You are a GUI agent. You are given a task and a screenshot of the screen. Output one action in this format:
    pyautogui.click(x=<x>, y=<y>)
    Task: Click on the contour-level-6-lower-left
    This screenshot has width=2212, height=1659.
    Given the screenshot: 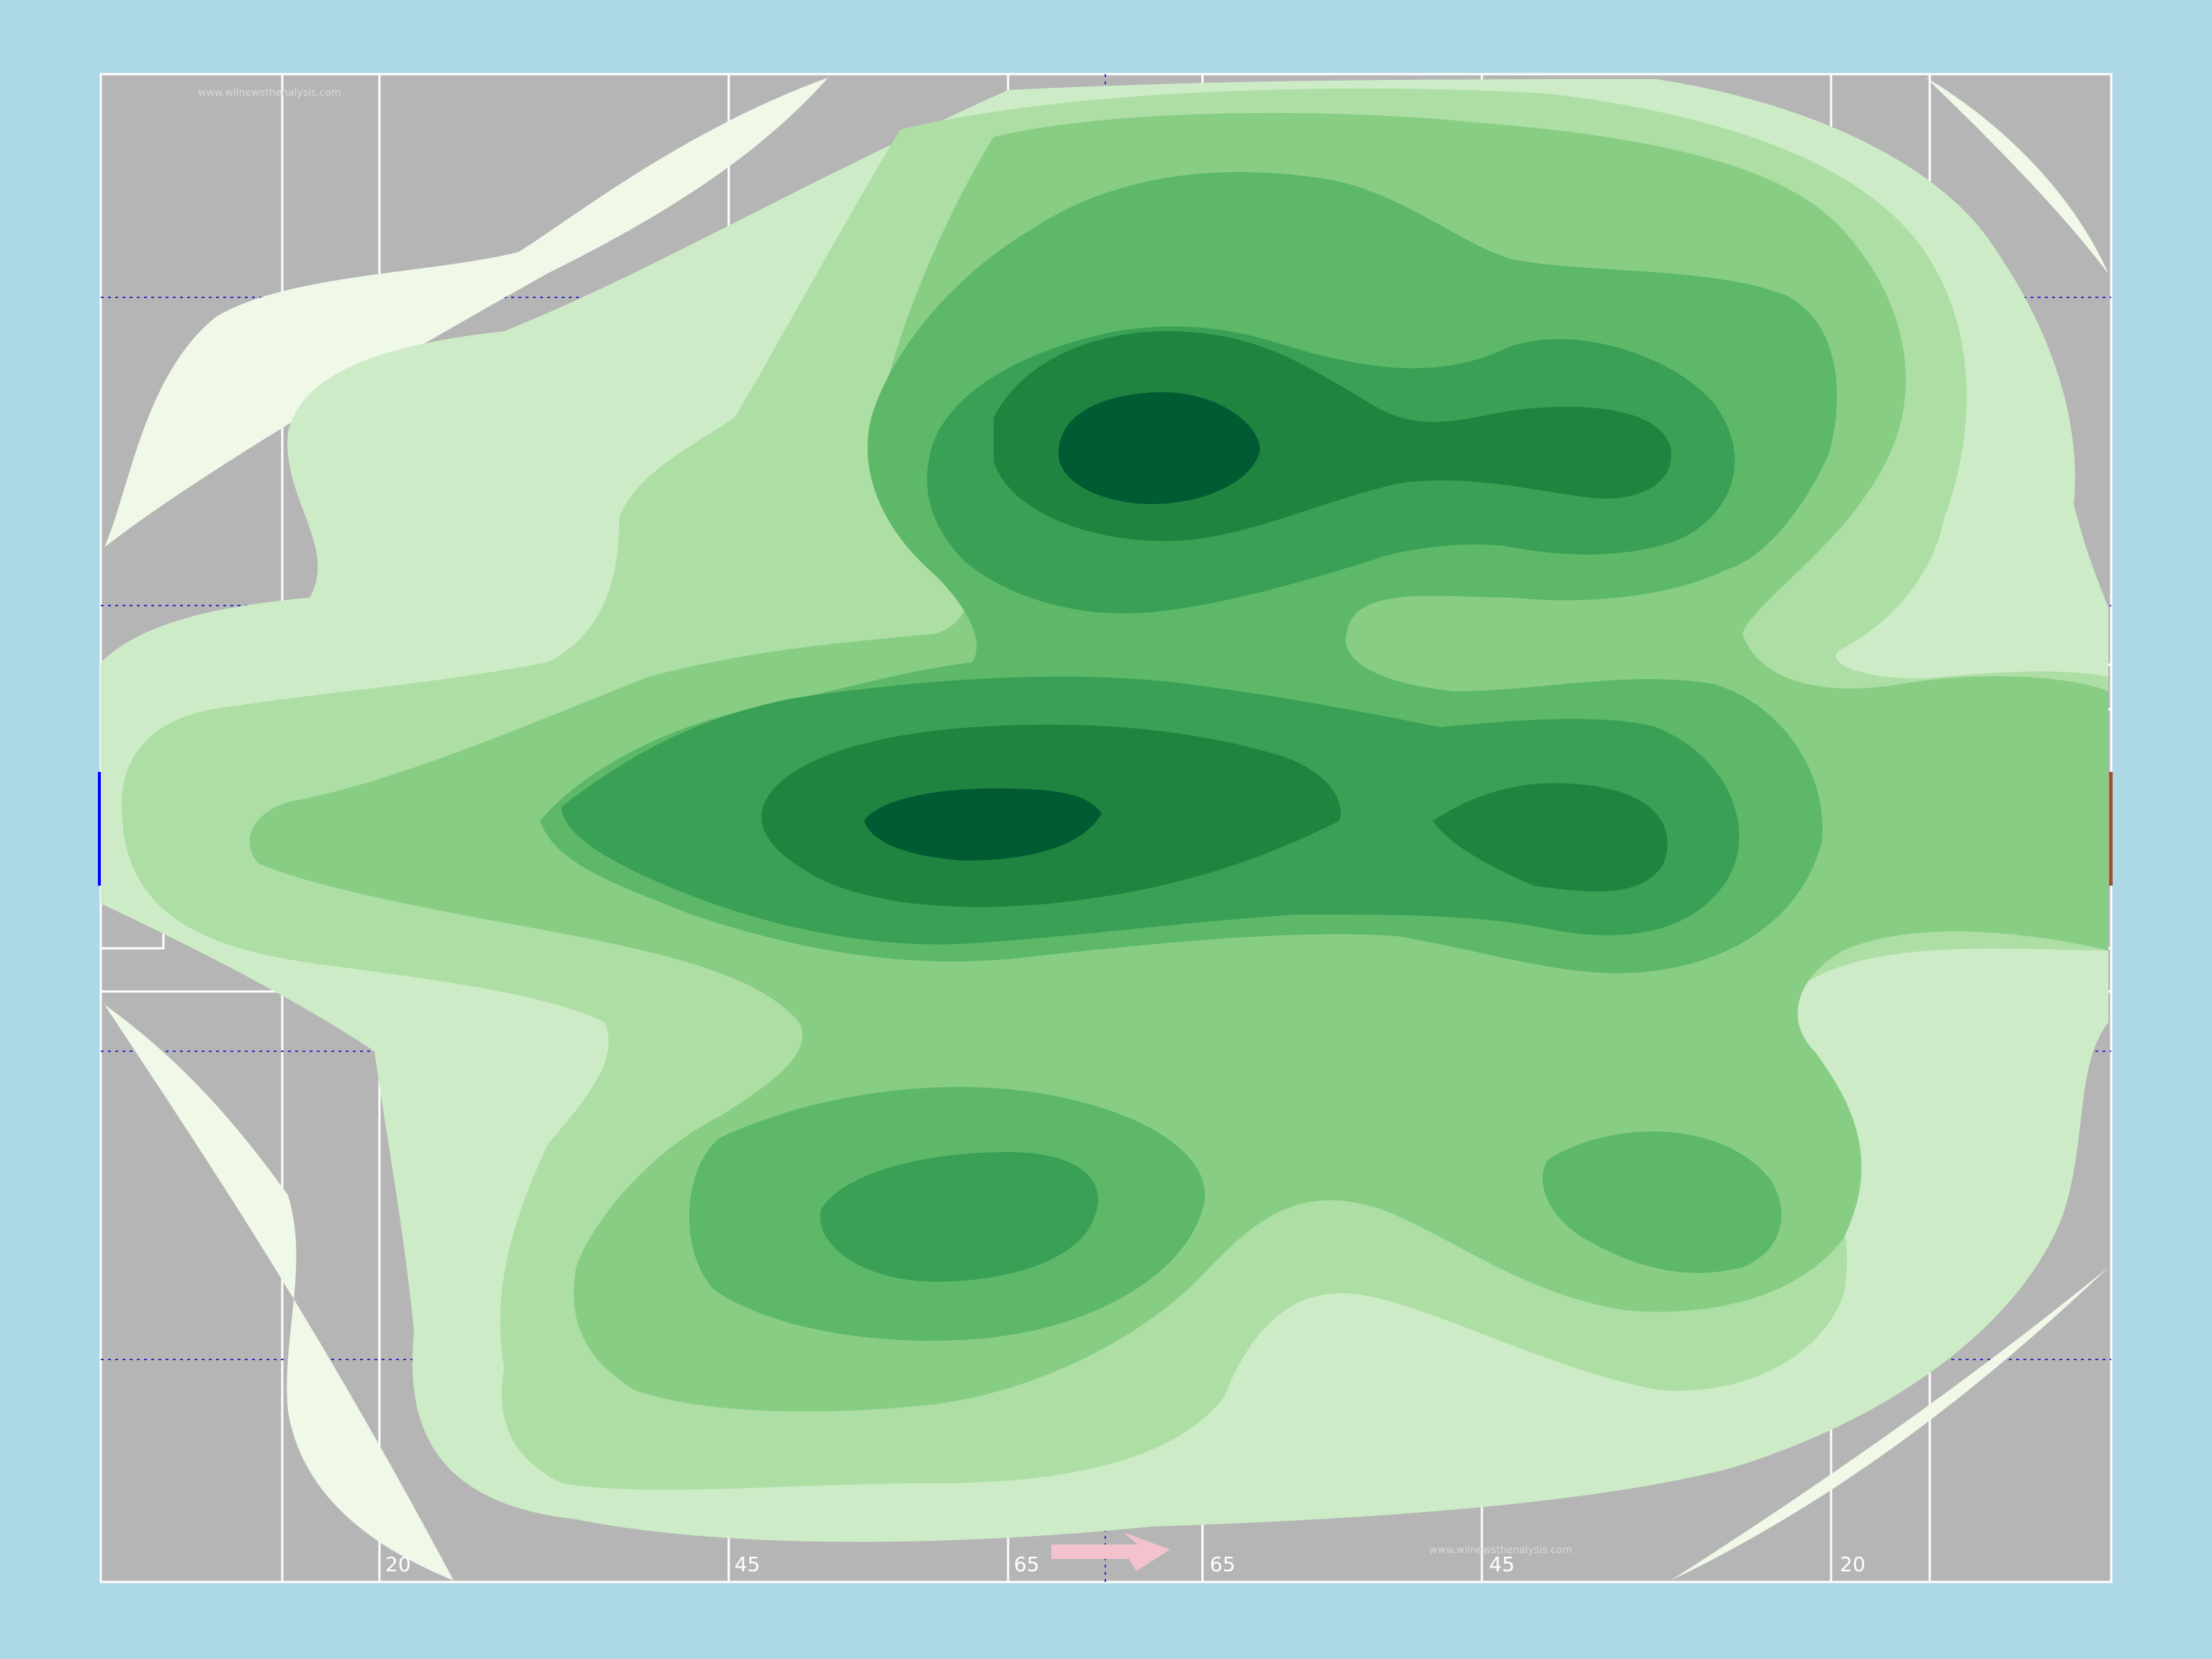 What is the action you would take?
    pyautogui.click(x=959, y=1217)
    